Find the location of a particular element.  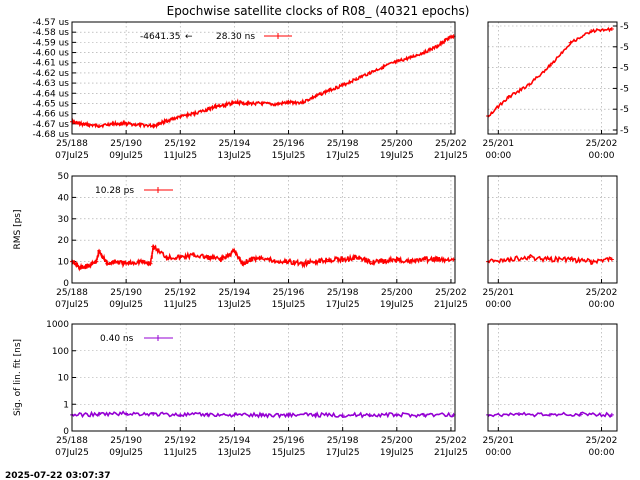

legend-rms-label: 28.30 ns is located at coordinates (235, 37).